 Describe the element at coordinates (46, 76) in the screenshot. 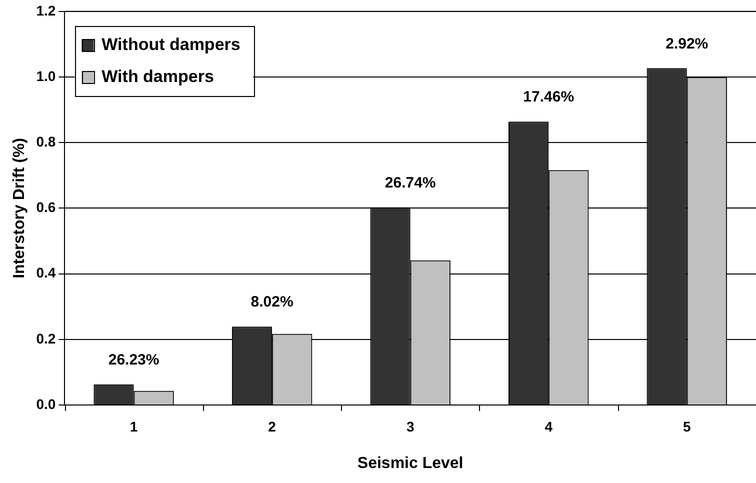

I see `y-tick-label: 1.0` at that location.